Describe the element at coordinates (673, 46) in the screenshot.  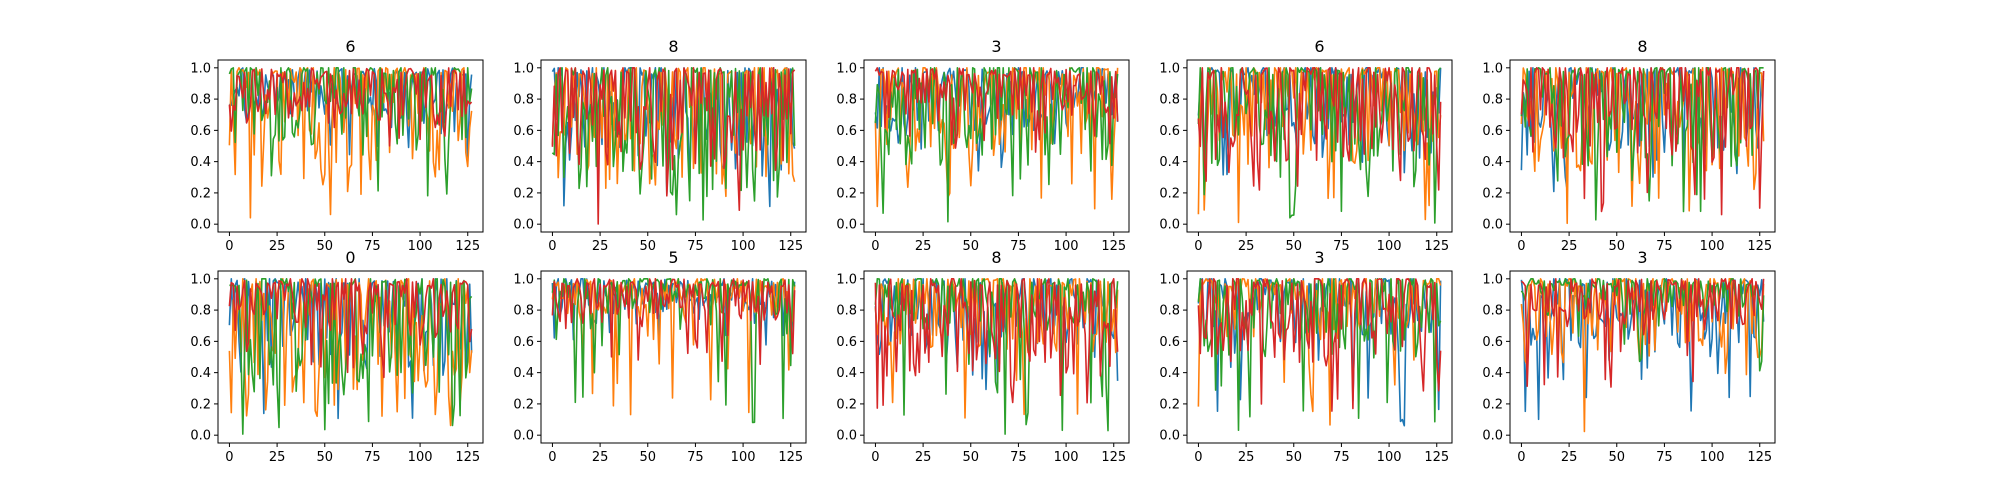
I see `subplot-title: 8` at that location.